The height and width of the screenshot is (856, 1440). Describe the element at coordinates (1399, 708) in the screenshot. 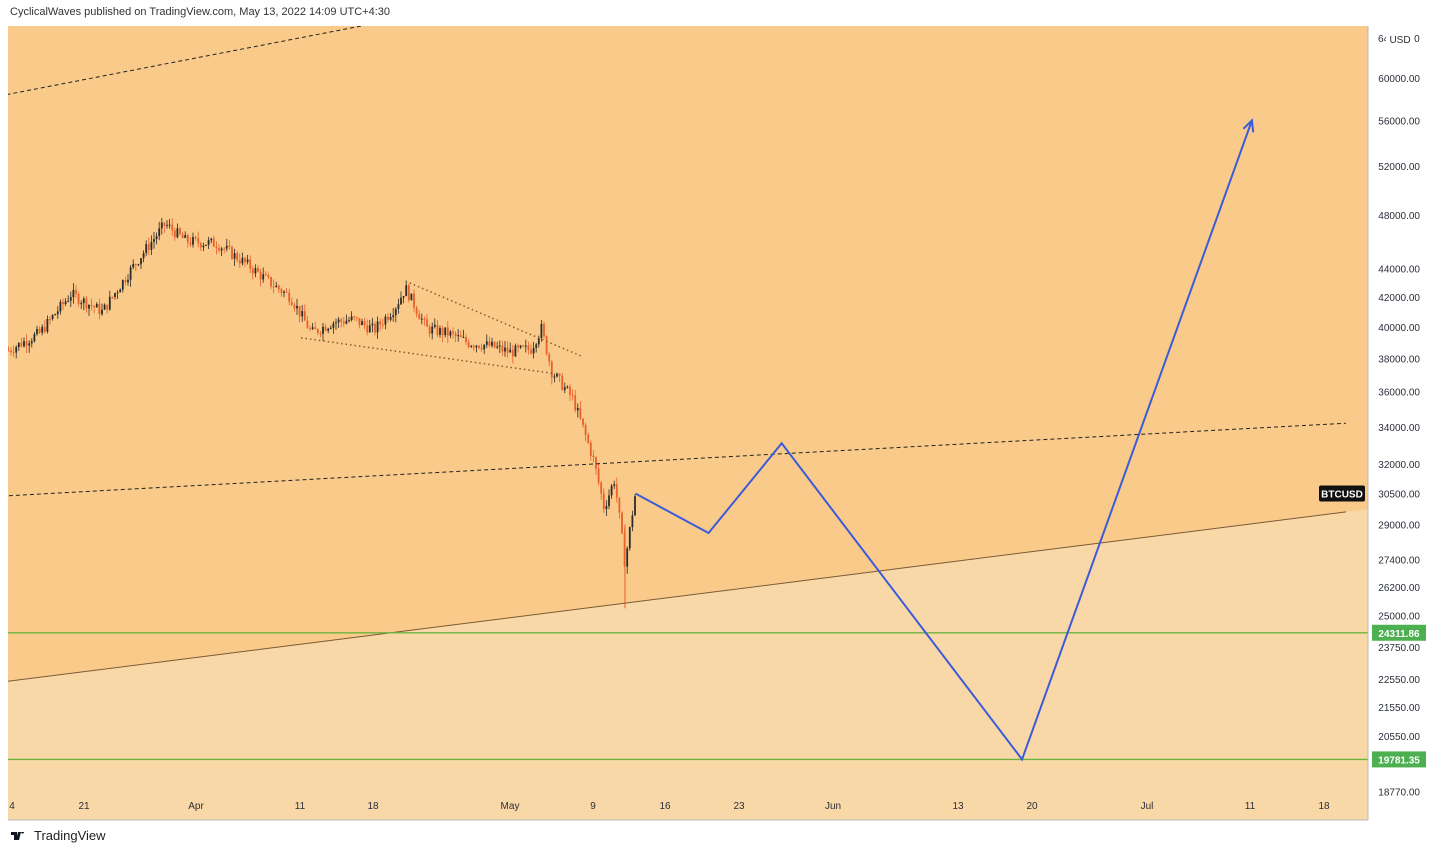

I see `y-tick-label-18: 21550.00` at that location.